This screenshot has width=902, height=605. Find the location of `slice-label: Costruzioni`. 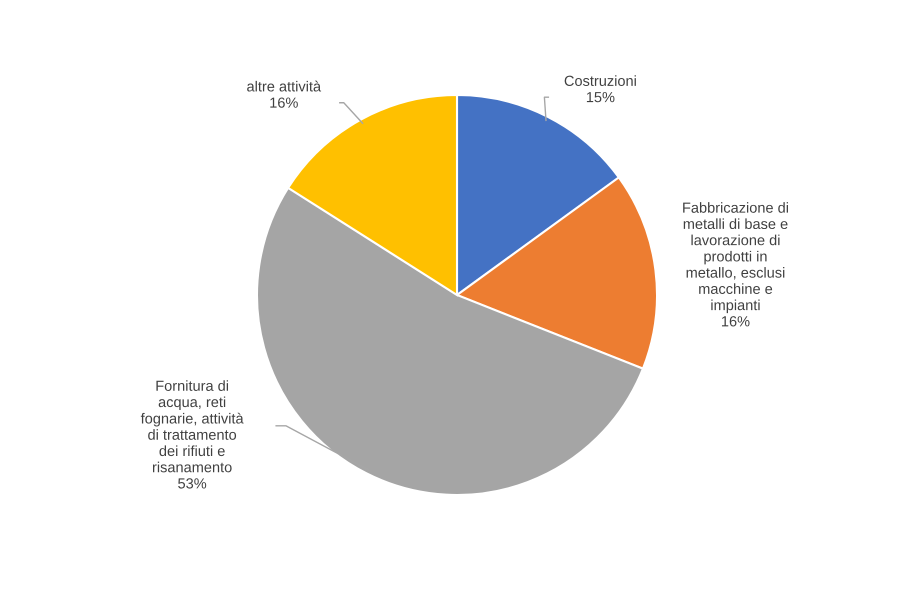

slice-label: Costruzioni is located at coordinates (600, 80).